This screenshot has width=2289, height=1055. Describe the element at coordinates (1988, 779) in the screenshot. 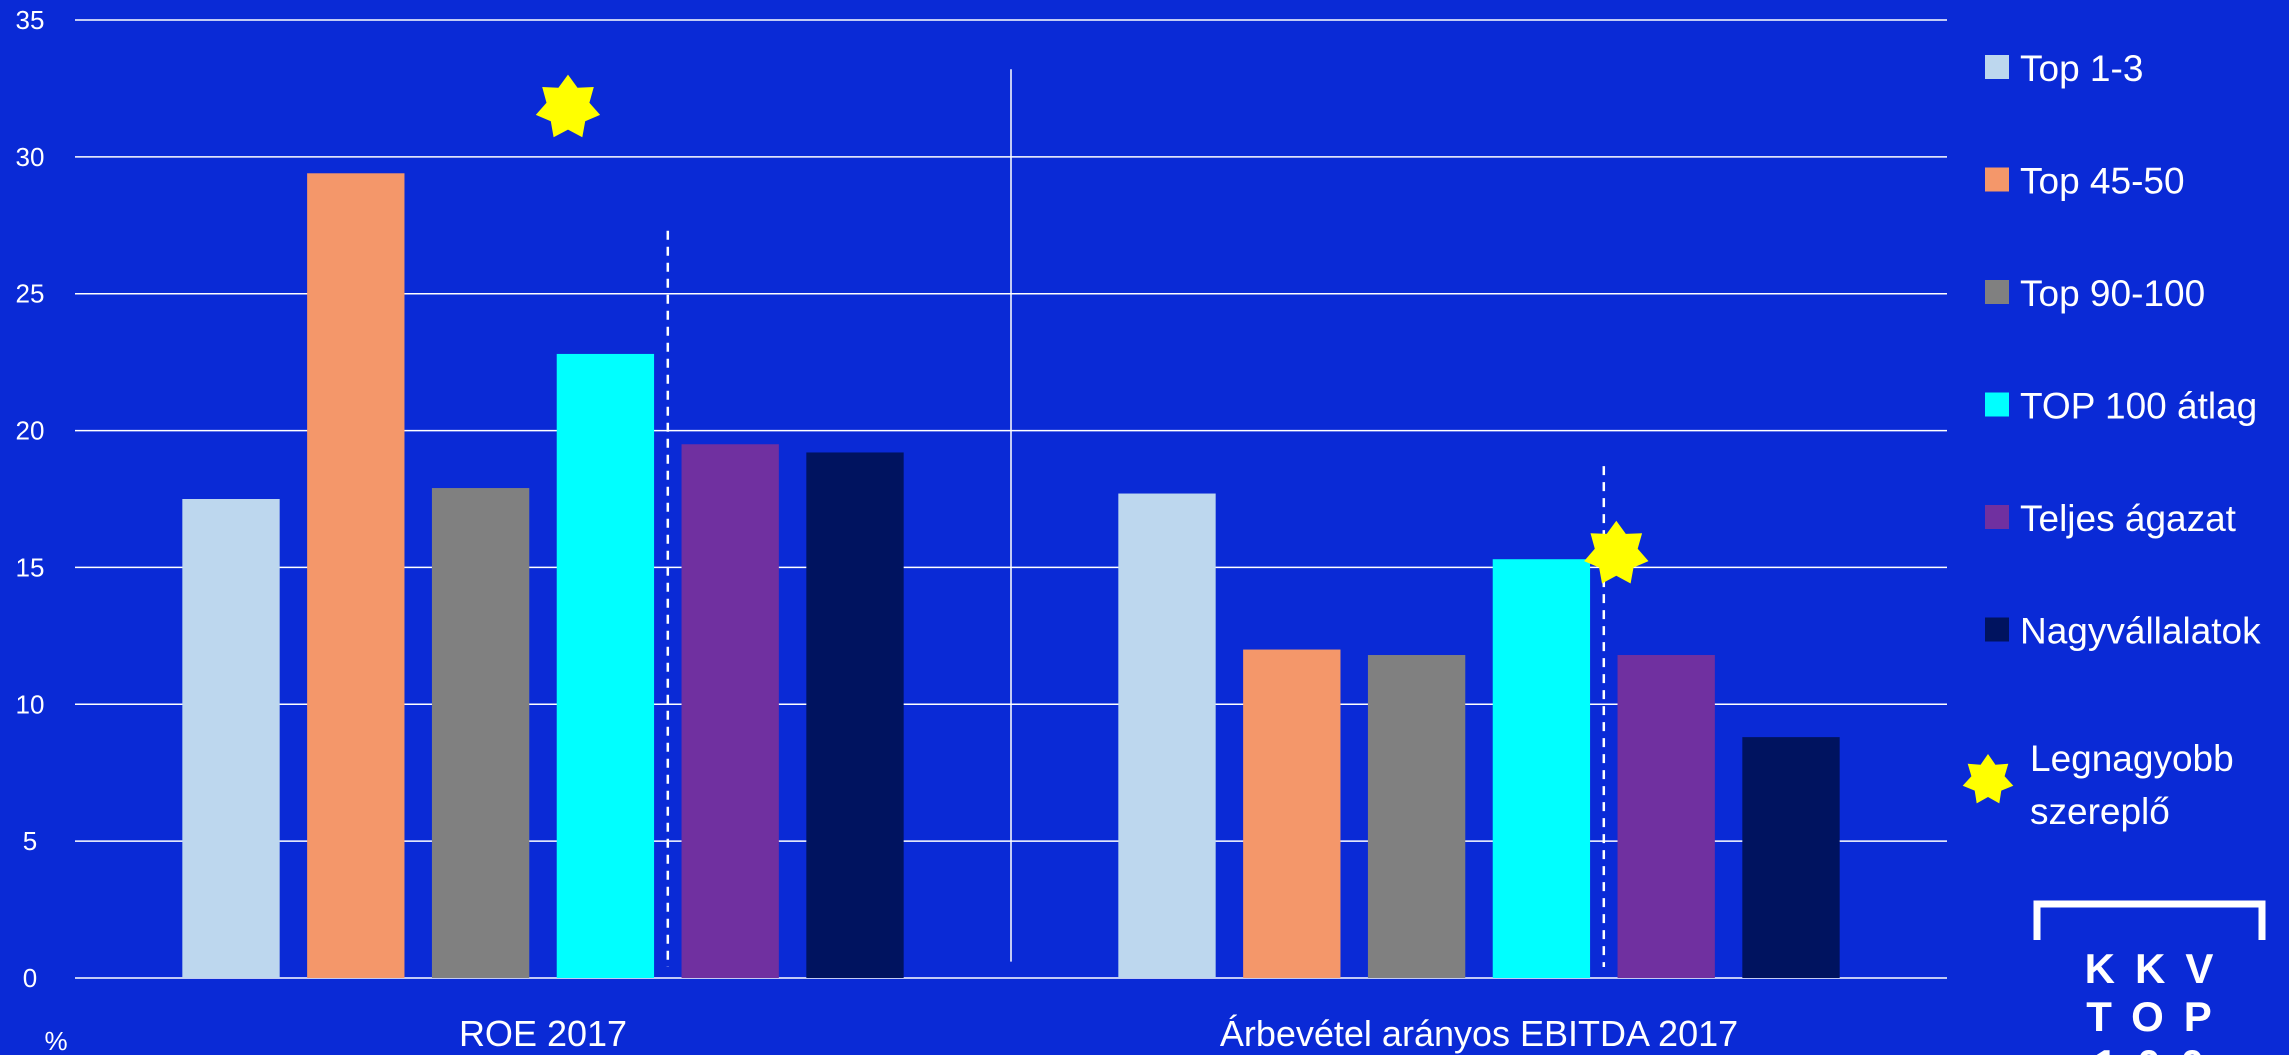

I see `legend-star-icon` at that location.